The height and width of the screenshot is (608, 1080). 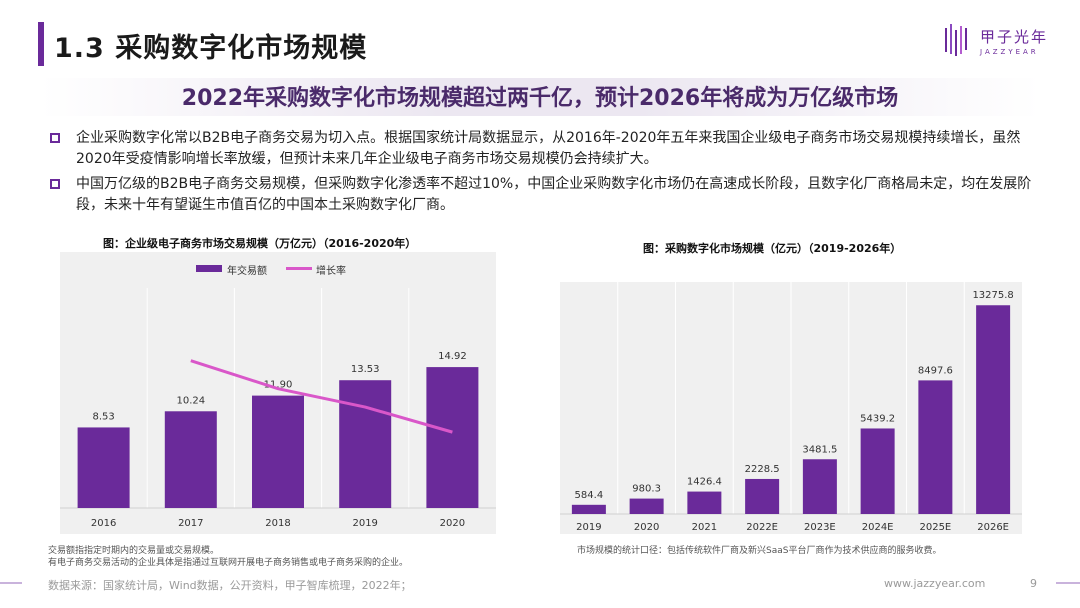 What do you see at coordinates (190, 400) in the screenshot?
I see `data-label: 10.24` at bounding box center [190, 400].